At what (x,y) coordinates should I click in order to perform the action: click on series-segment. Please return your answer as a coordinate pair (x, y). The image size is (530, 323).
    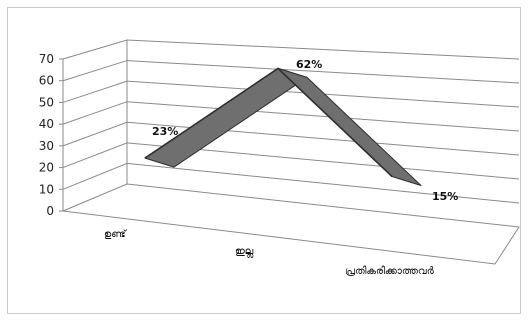
    Looking at the image, I should click on (349, 126).